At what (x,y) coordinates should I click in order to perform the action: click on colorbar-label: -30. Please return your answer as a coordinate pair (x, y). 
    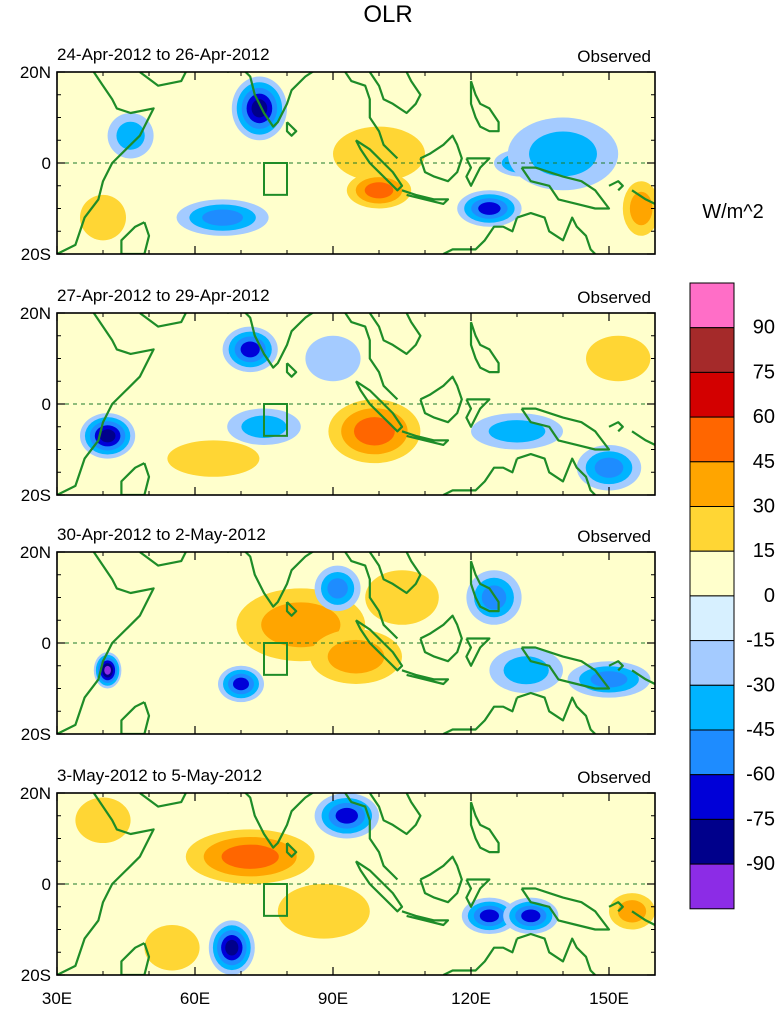
    Looking at the image, I should click on (760, 685).